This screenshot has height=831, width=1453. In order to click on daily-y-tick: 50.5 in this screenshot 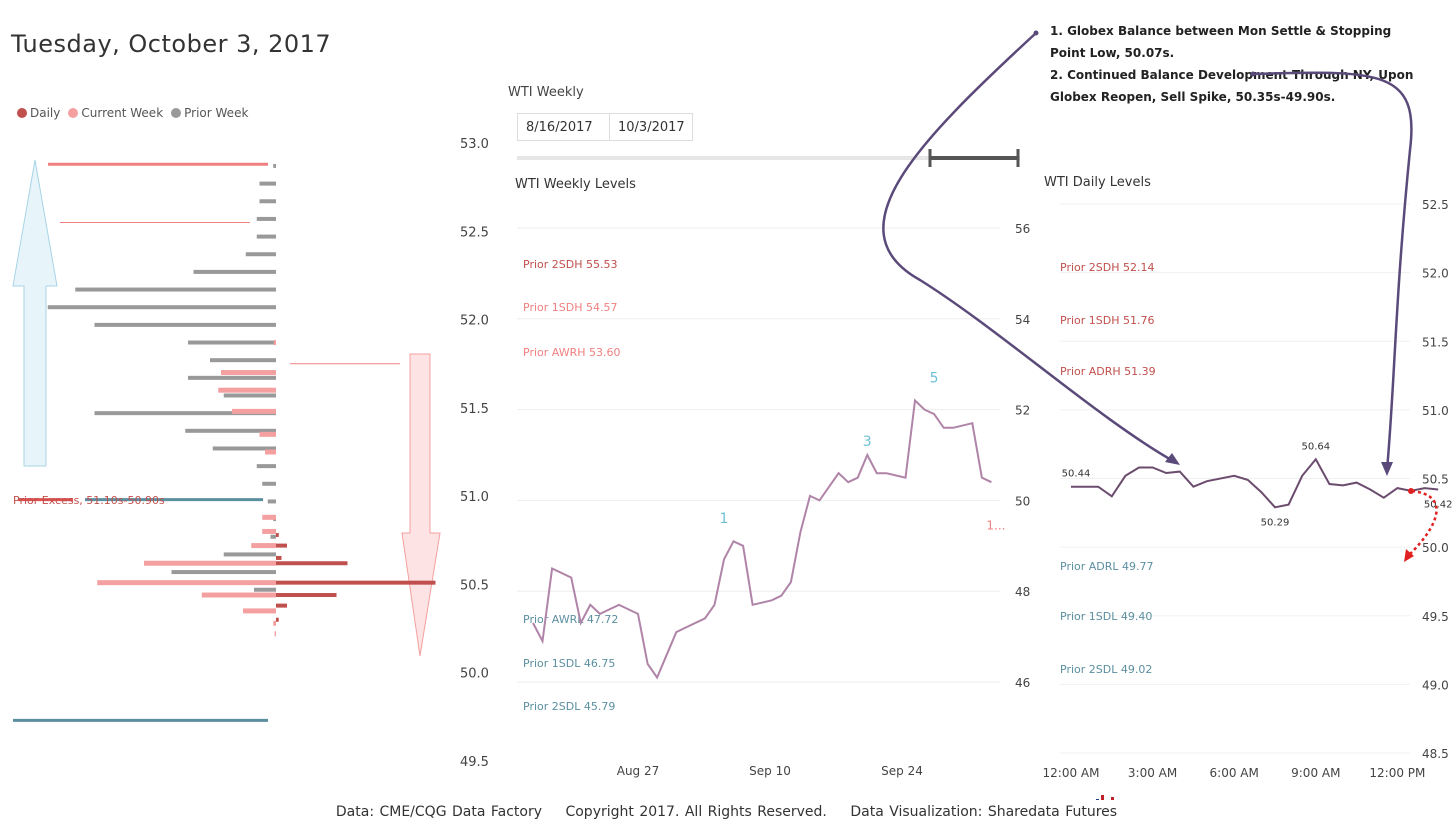, I will do `click(1435, 480)`.